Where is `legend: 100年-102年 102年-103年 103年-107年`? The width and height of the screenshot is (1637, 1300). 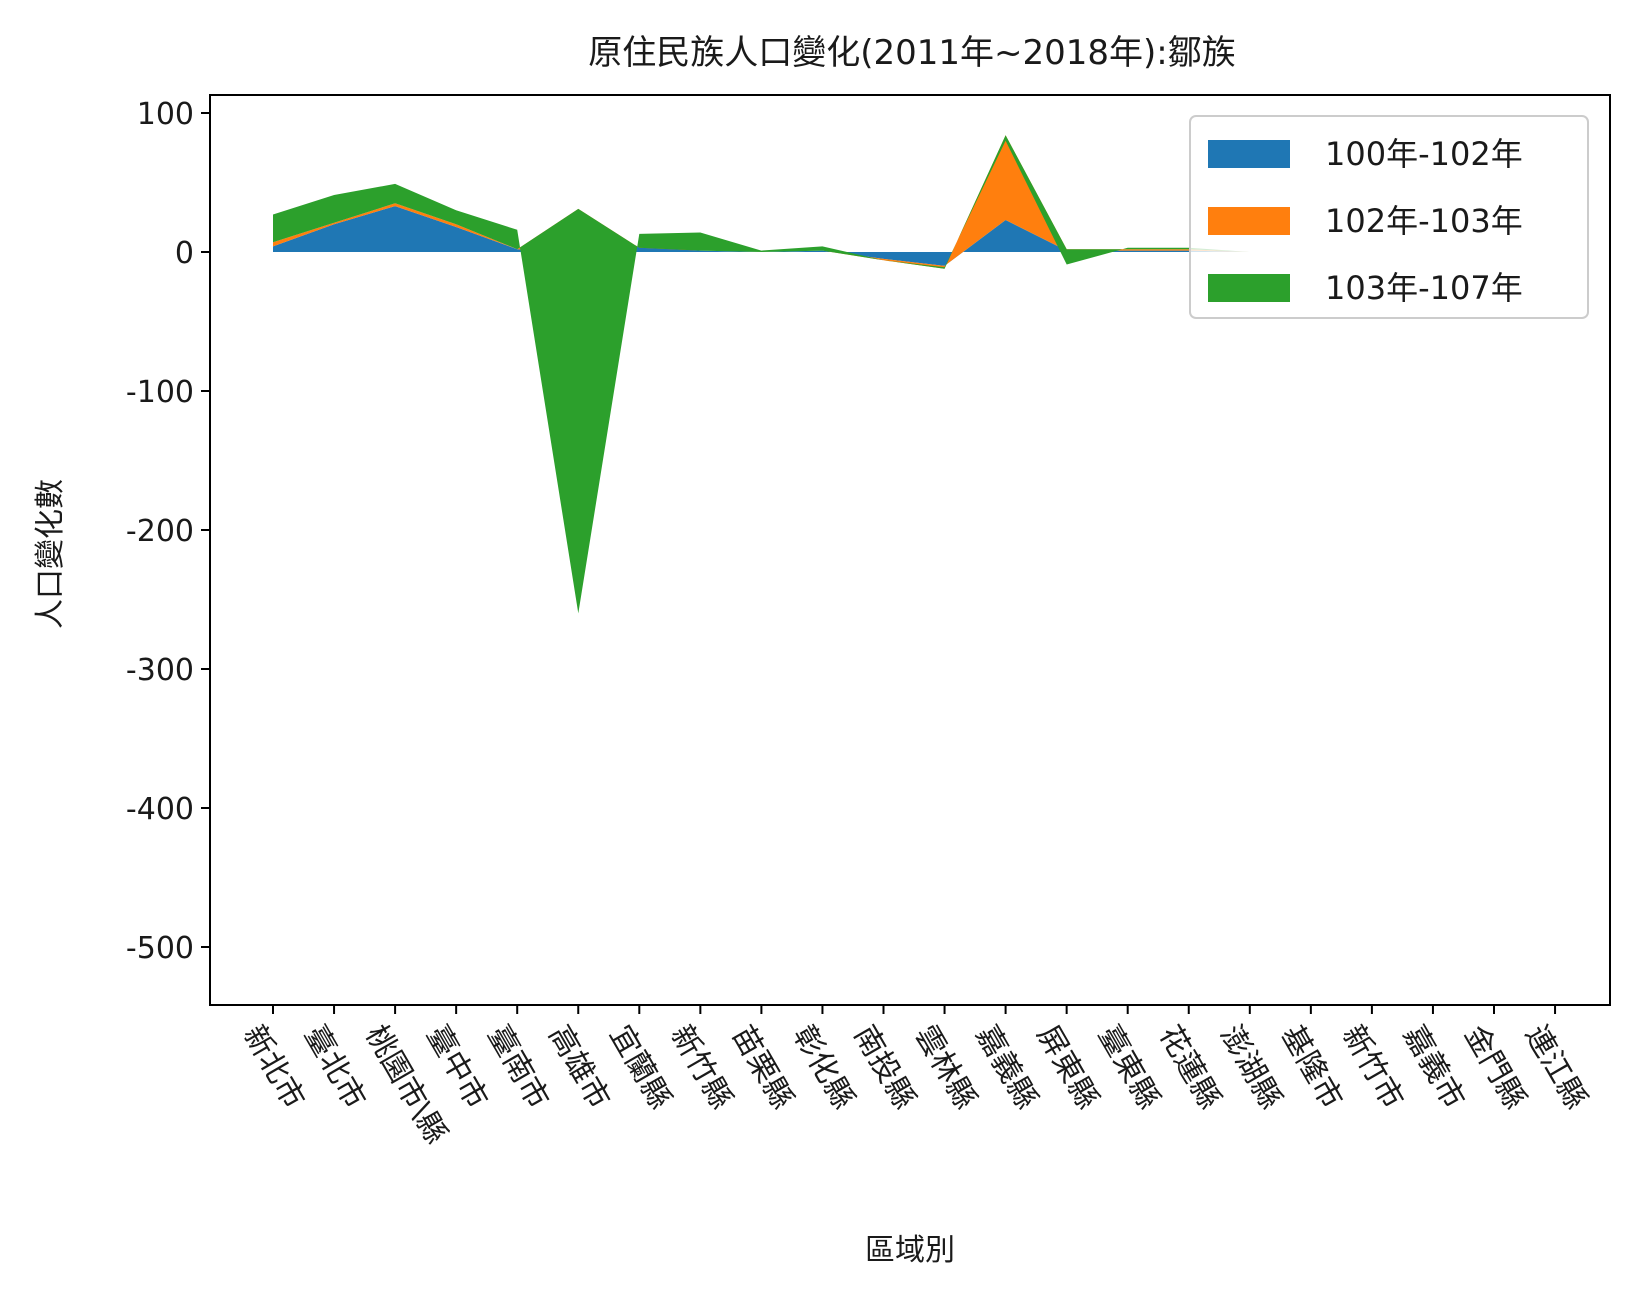
legend: 100年-102年 102年-103年 103年-107年 is located at coordinates (1389, 217).